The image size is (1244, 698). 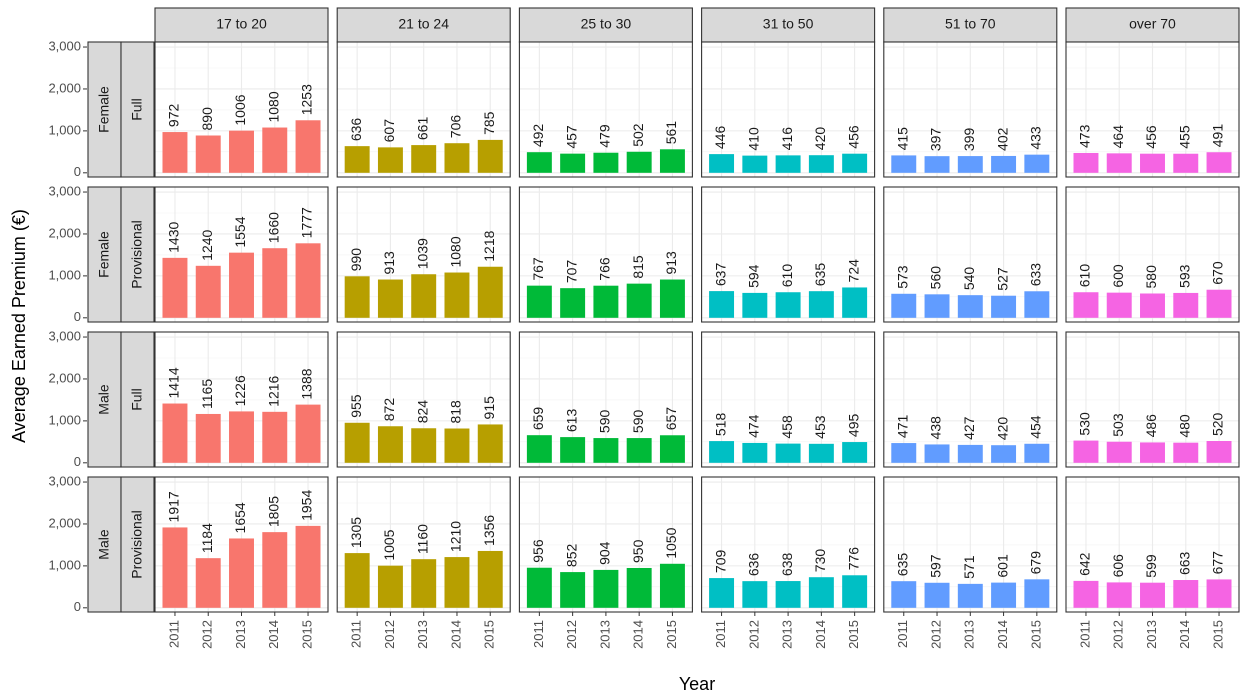 What do you see at coordinates (104, 544) in the screenshot?
I see `row-strip-outer` at bounding box center [104, 544].